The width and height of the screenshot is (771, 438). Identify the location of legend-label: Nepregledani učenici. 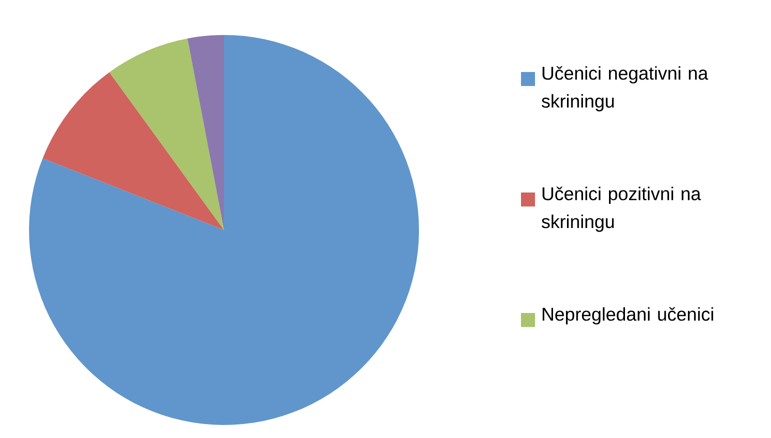
(628, 315).